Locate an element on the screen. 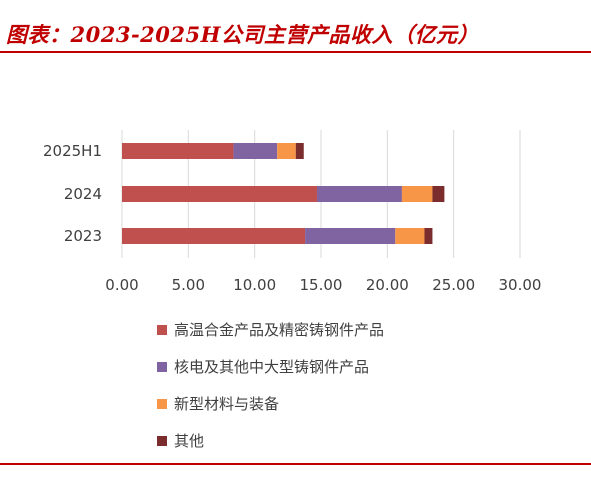 Image resolution: width=591 pixels, height=477 pixels. category-label: 2024 is located at coordinates (83, 194).